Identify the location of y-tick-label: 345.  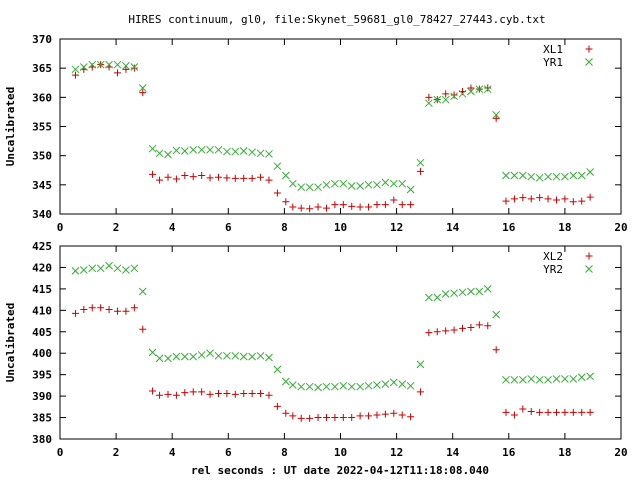
(42, 185).